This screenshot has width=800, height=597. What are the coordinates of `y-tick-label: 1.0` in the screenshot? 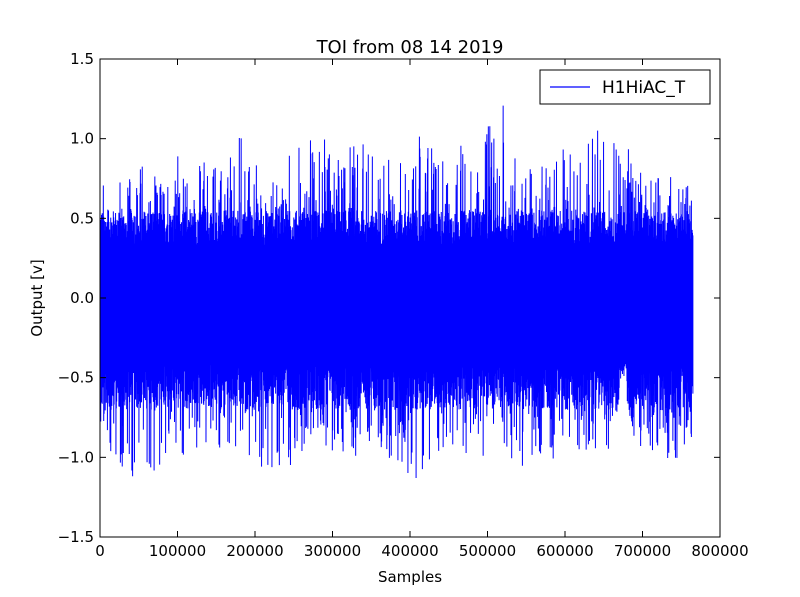 It's located at (82, 139).